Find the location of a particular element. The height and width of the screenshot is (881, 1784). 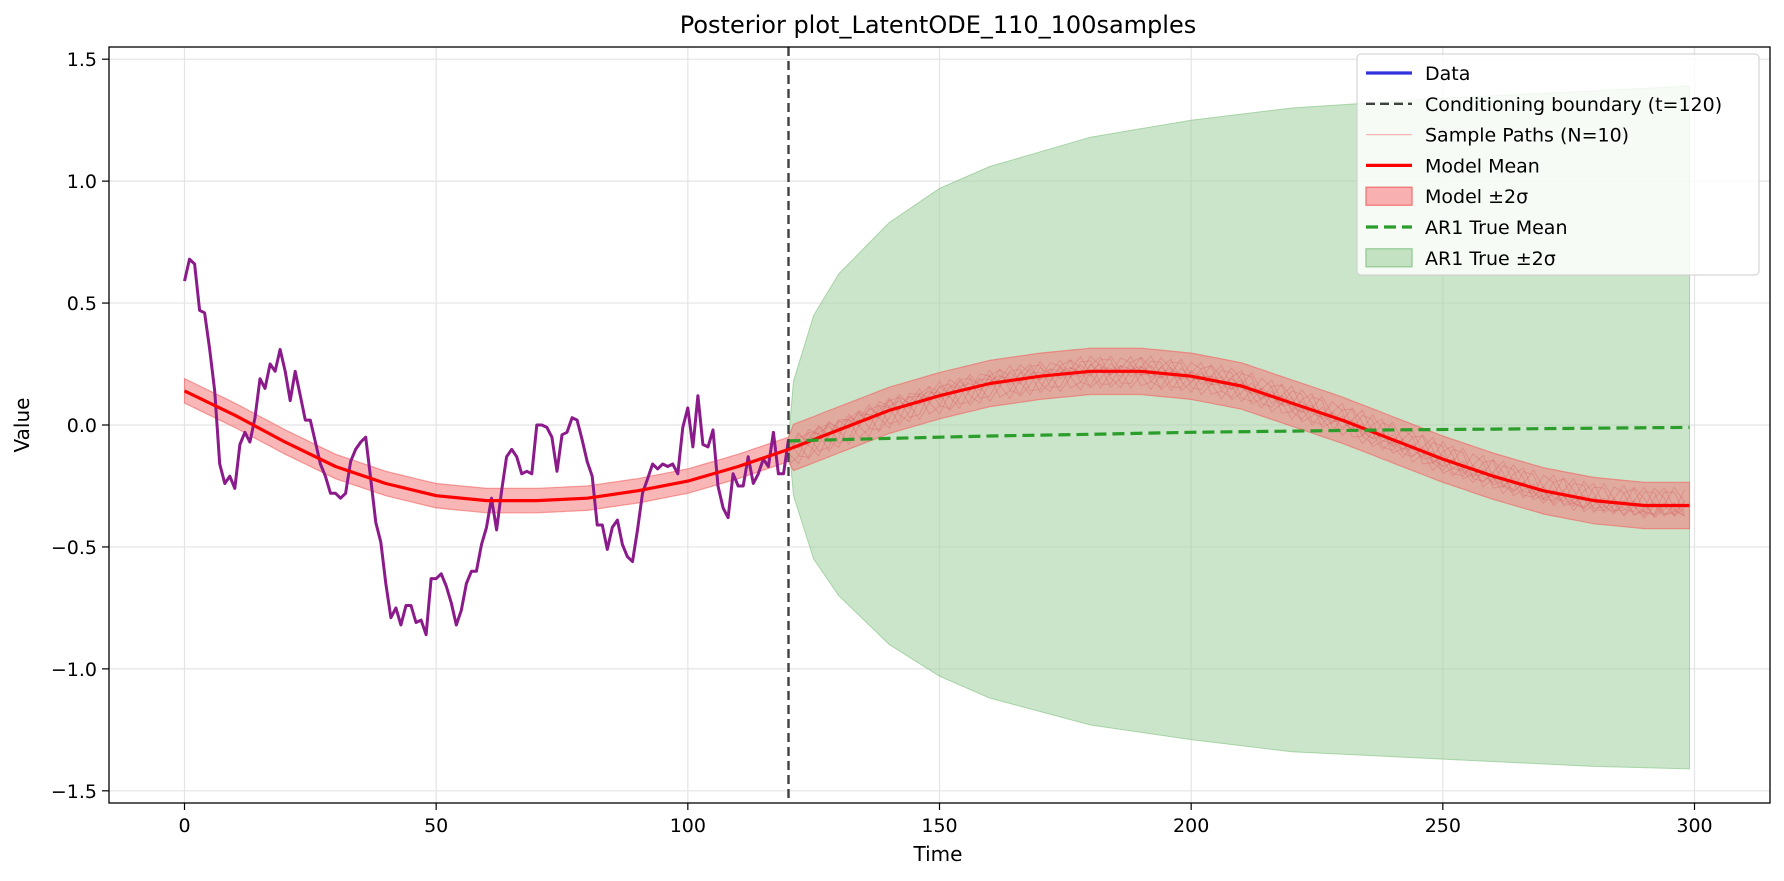

y-tick-label: 0.0 is located at coordinates (82, 426).